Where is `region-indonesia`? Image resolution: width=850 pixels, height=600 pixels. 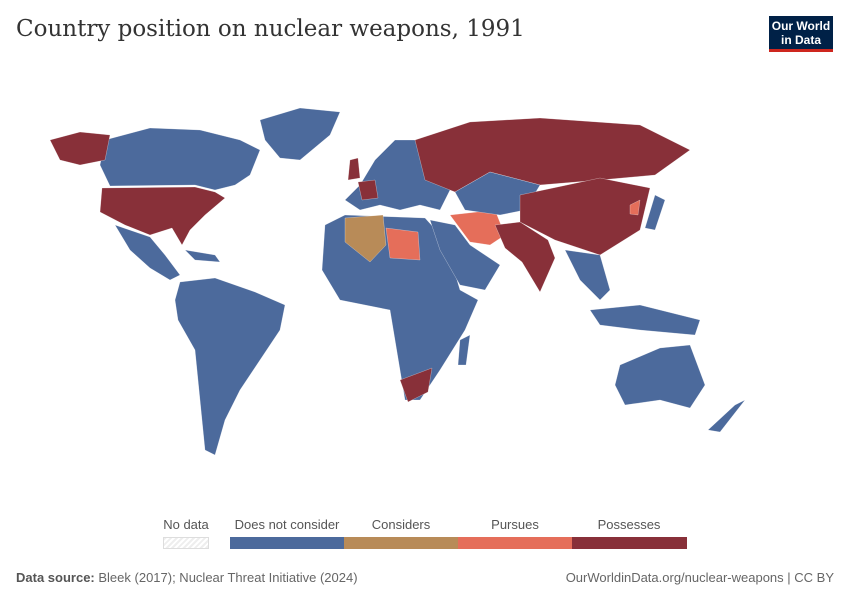 region-indonesia is located at coordinates (645, 320).